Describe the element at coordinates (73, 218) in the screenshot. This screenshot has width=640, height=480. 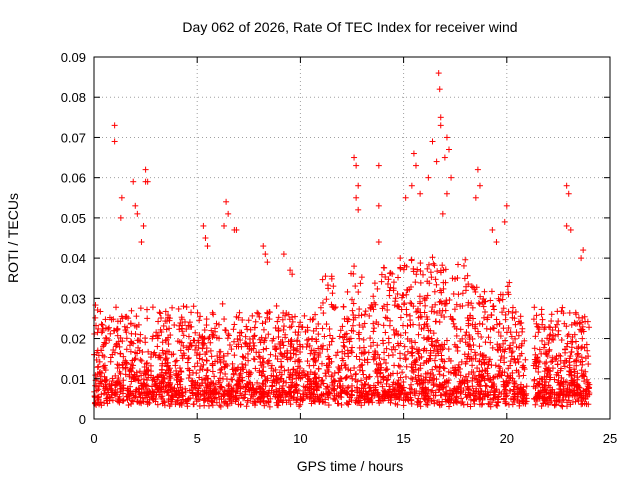
I see `y-tick-label: 0.05` at that location.